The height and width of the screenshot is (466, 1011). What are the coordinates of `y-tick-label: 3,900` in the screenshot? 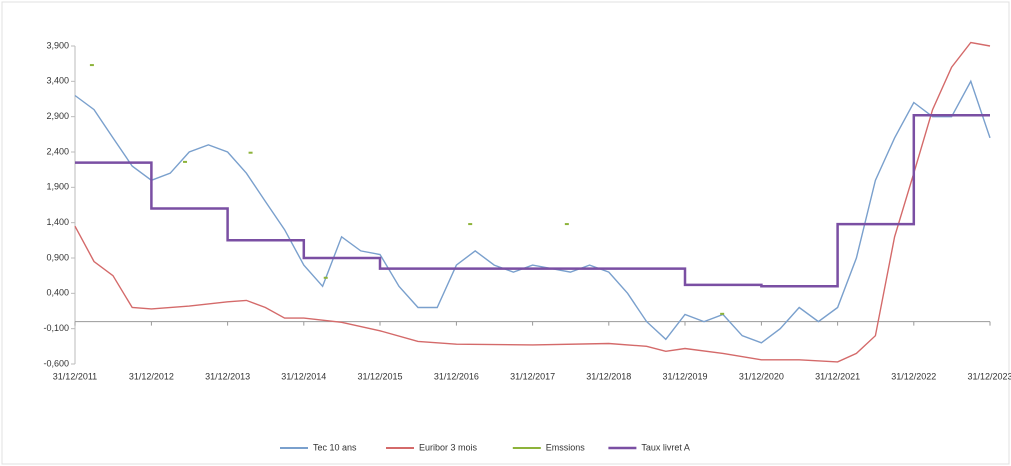 It's located at (57, 45).